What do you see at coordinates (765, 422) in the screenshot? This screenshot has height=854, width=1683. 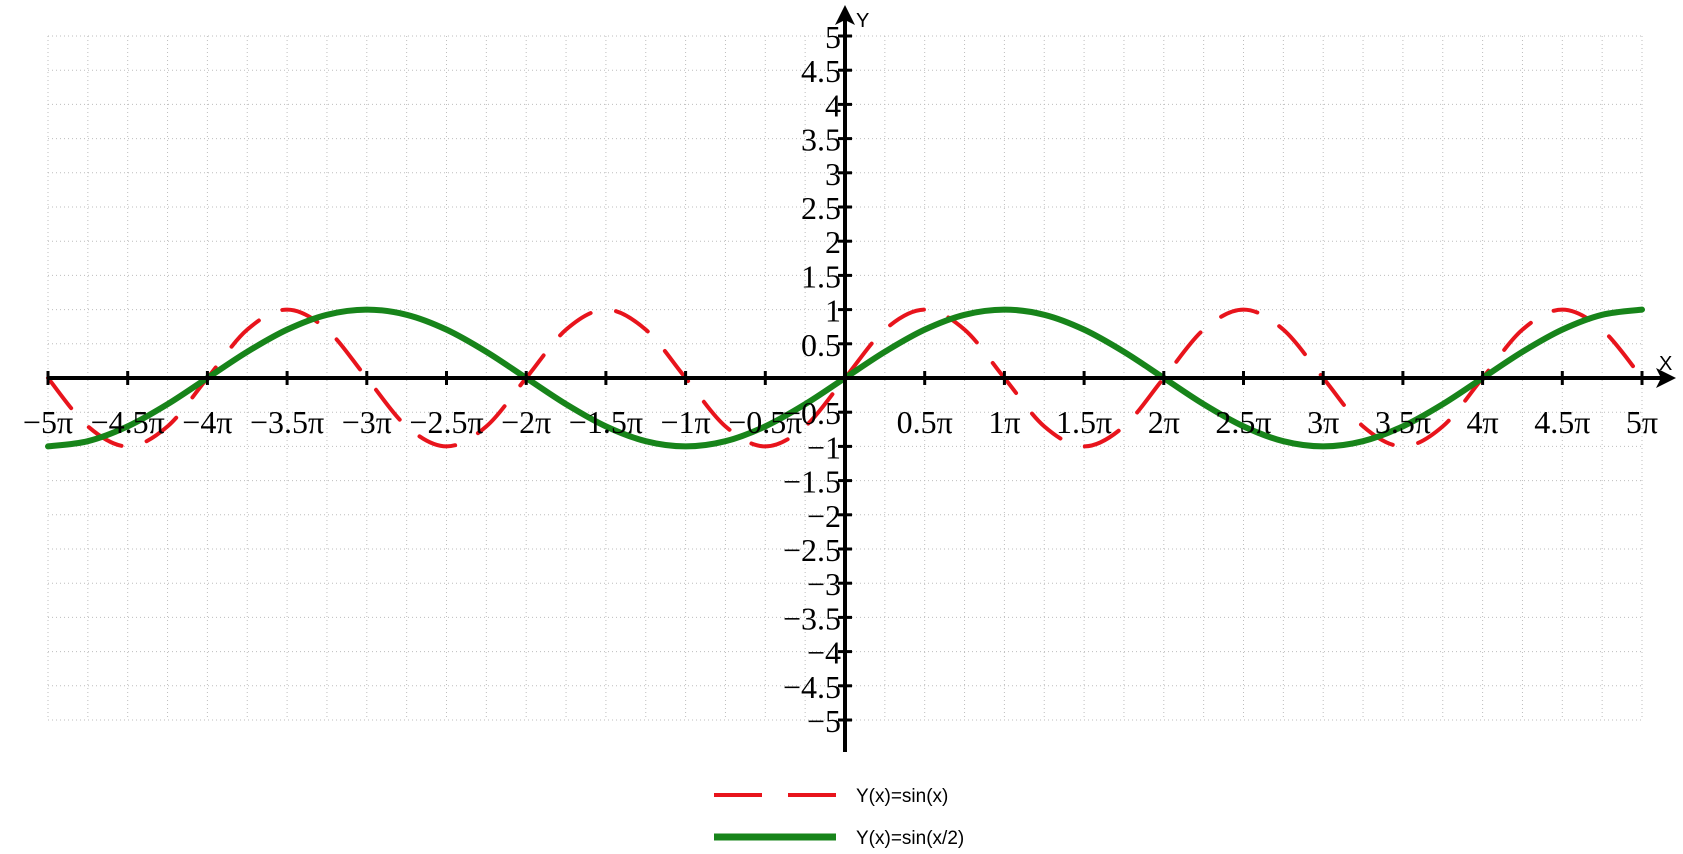 I see `x-tick-label: −0.5π` at bounding box center [765, 422].